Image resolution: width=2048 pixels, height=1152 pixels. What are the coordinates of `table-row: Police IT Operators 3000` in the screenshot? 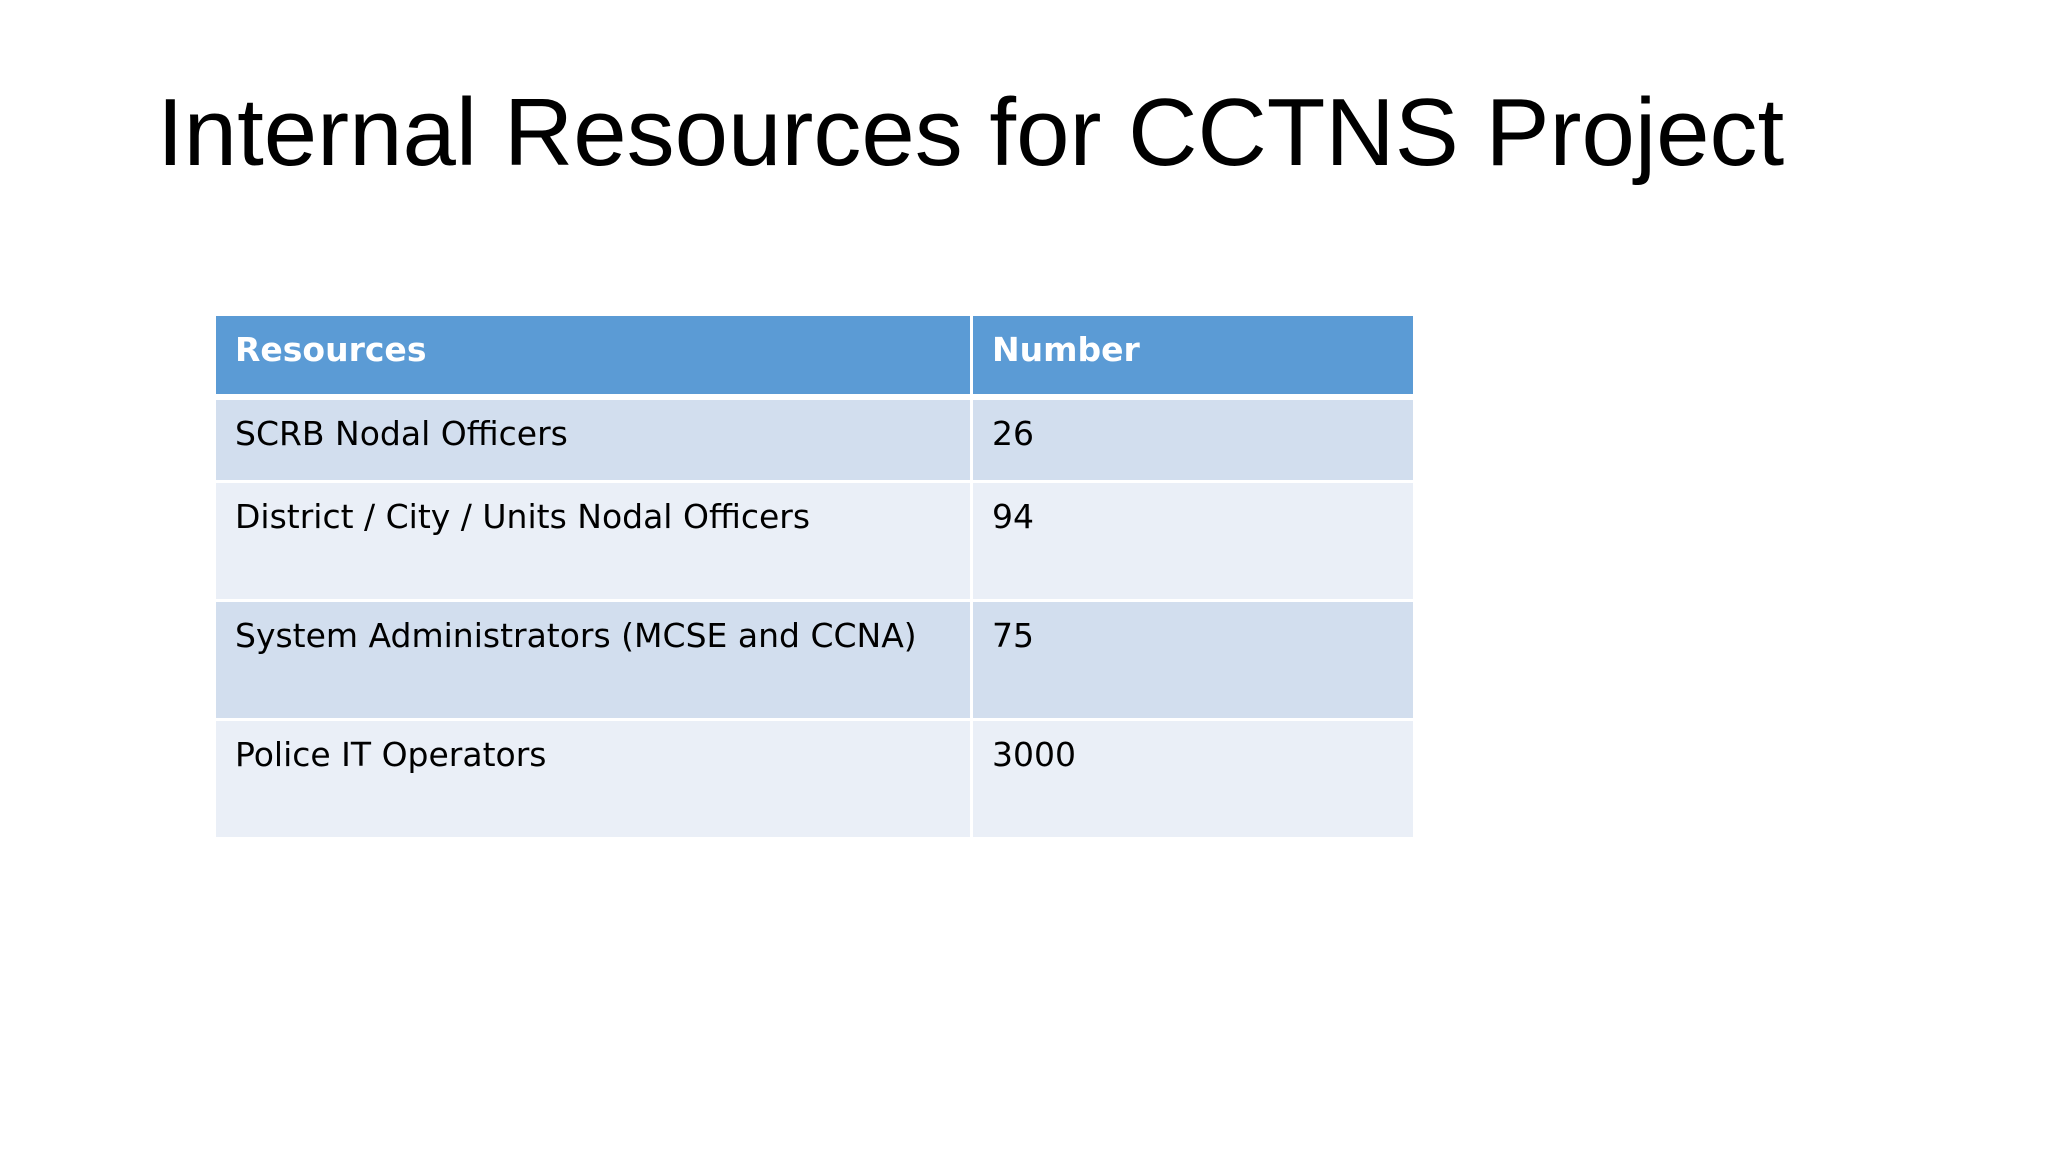 It's located at (814, 779).